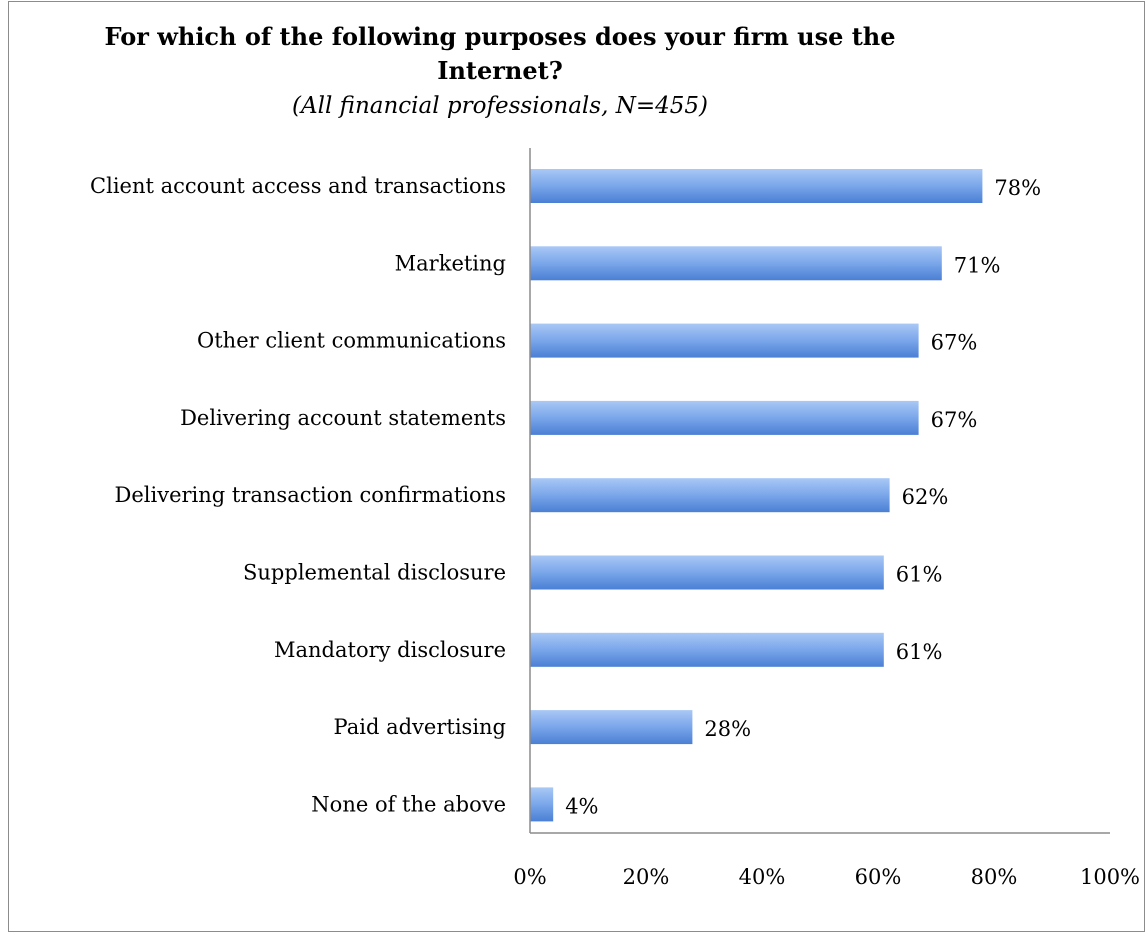 The image size is (1147, 934). What do you see at coordinates (1017, 188) in the screenshot?
I see `data-label: 78%` at bounding box center [1017, 188].